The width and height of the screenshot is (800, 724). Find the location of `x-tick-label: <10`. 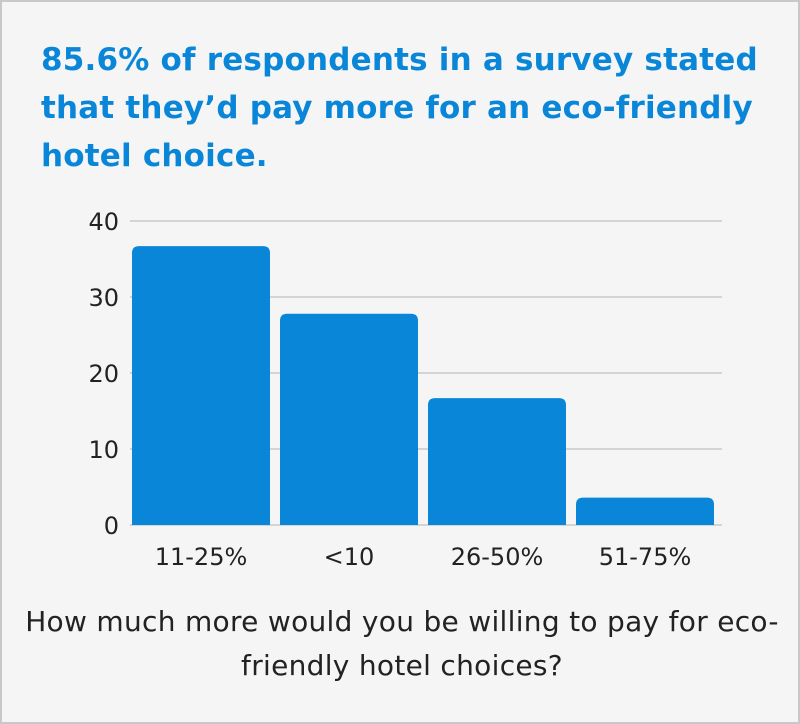

x-tick-label: <10 is located at coordinates (349, 557).